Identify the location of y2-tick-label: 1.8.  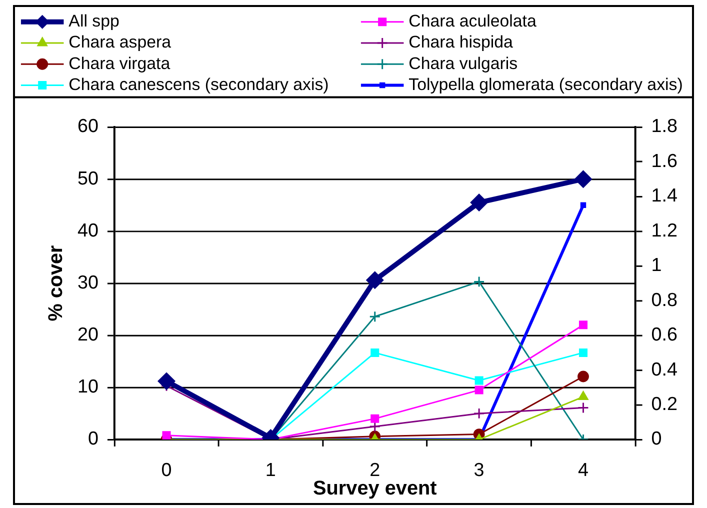
(664, 125).